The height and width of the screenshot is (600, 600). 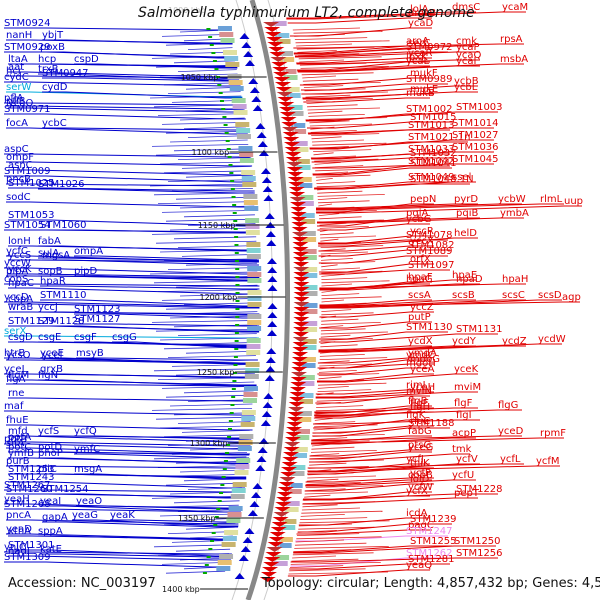 What do you see at coordinates (284, 302) in the screenshot?
I see `plus-strand-arrows` at bounding box center [284, 302].